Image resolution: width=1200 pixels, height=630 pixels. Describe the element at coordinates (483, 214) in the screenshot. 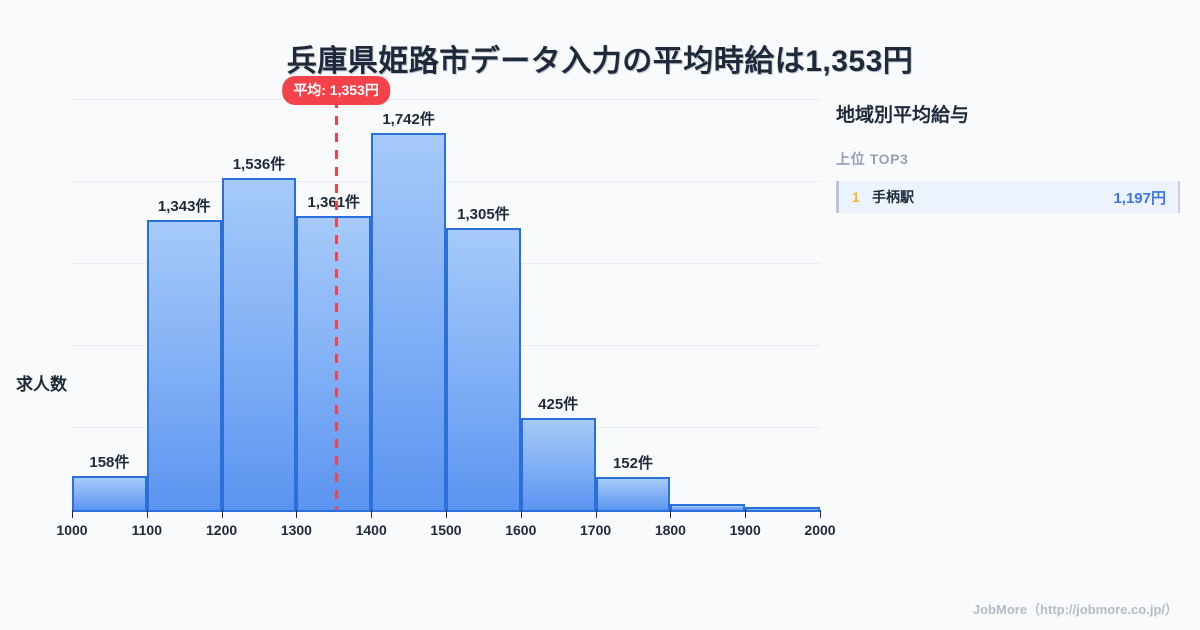

I see `bar-value-label: 1,305件` at that location.